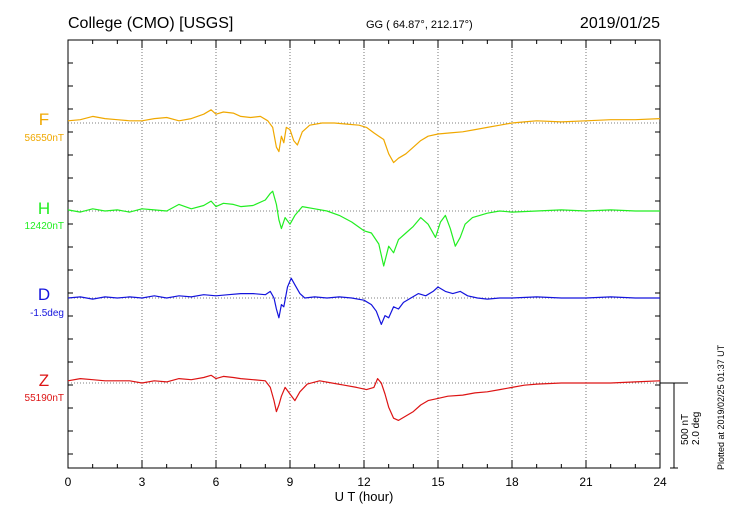 Image resolution: width=730 pixels, height=520 pixels. I want to click on x-tick-label: 6, so click(216, 482).